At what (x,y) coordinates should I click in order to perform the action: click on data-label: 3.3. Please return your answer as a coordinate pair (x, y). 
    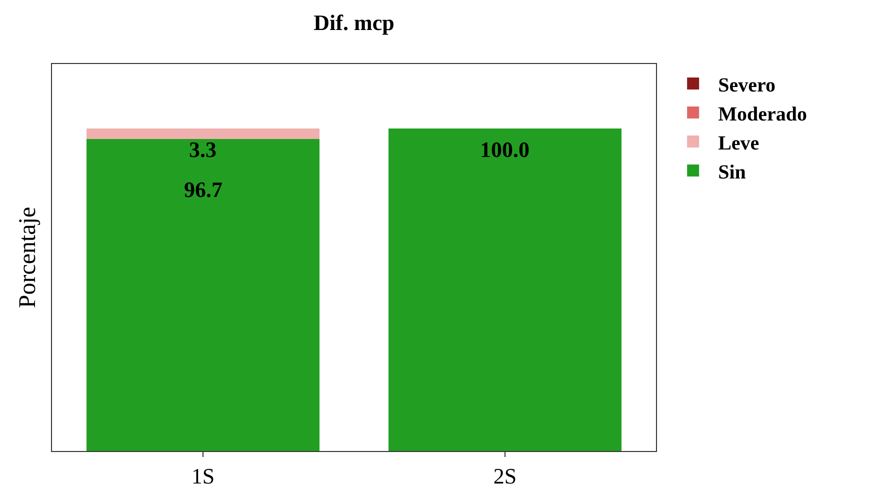
    Looking at the image, I should click on (202, 149).